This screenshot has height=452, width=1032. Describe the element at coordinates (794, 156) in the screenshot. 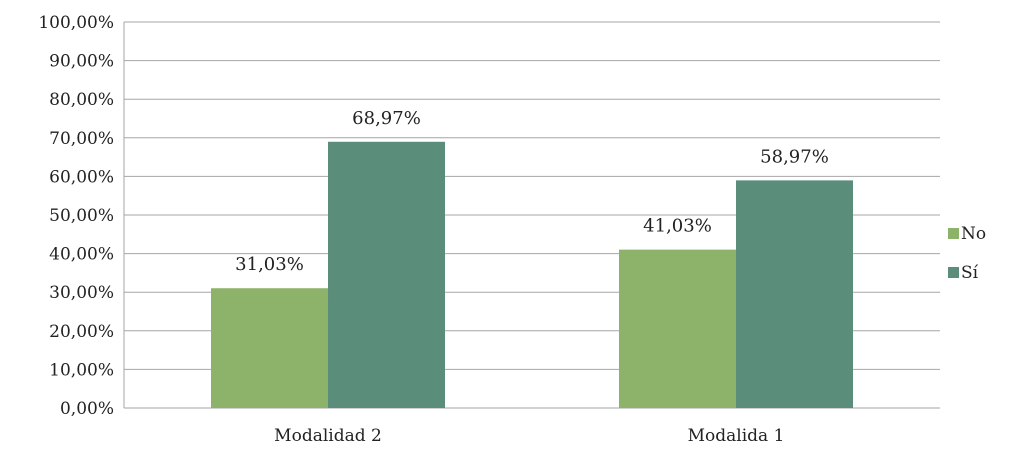

I see `data-label: 58,97%` at that location.